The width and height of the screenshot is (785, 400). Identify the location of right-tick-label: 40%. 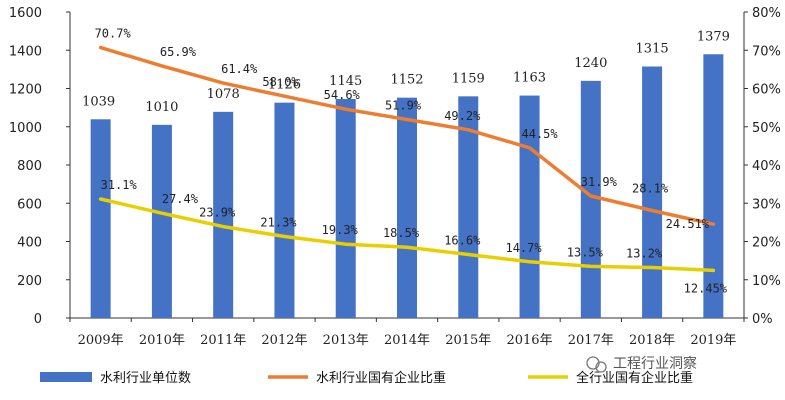
(766, 166).